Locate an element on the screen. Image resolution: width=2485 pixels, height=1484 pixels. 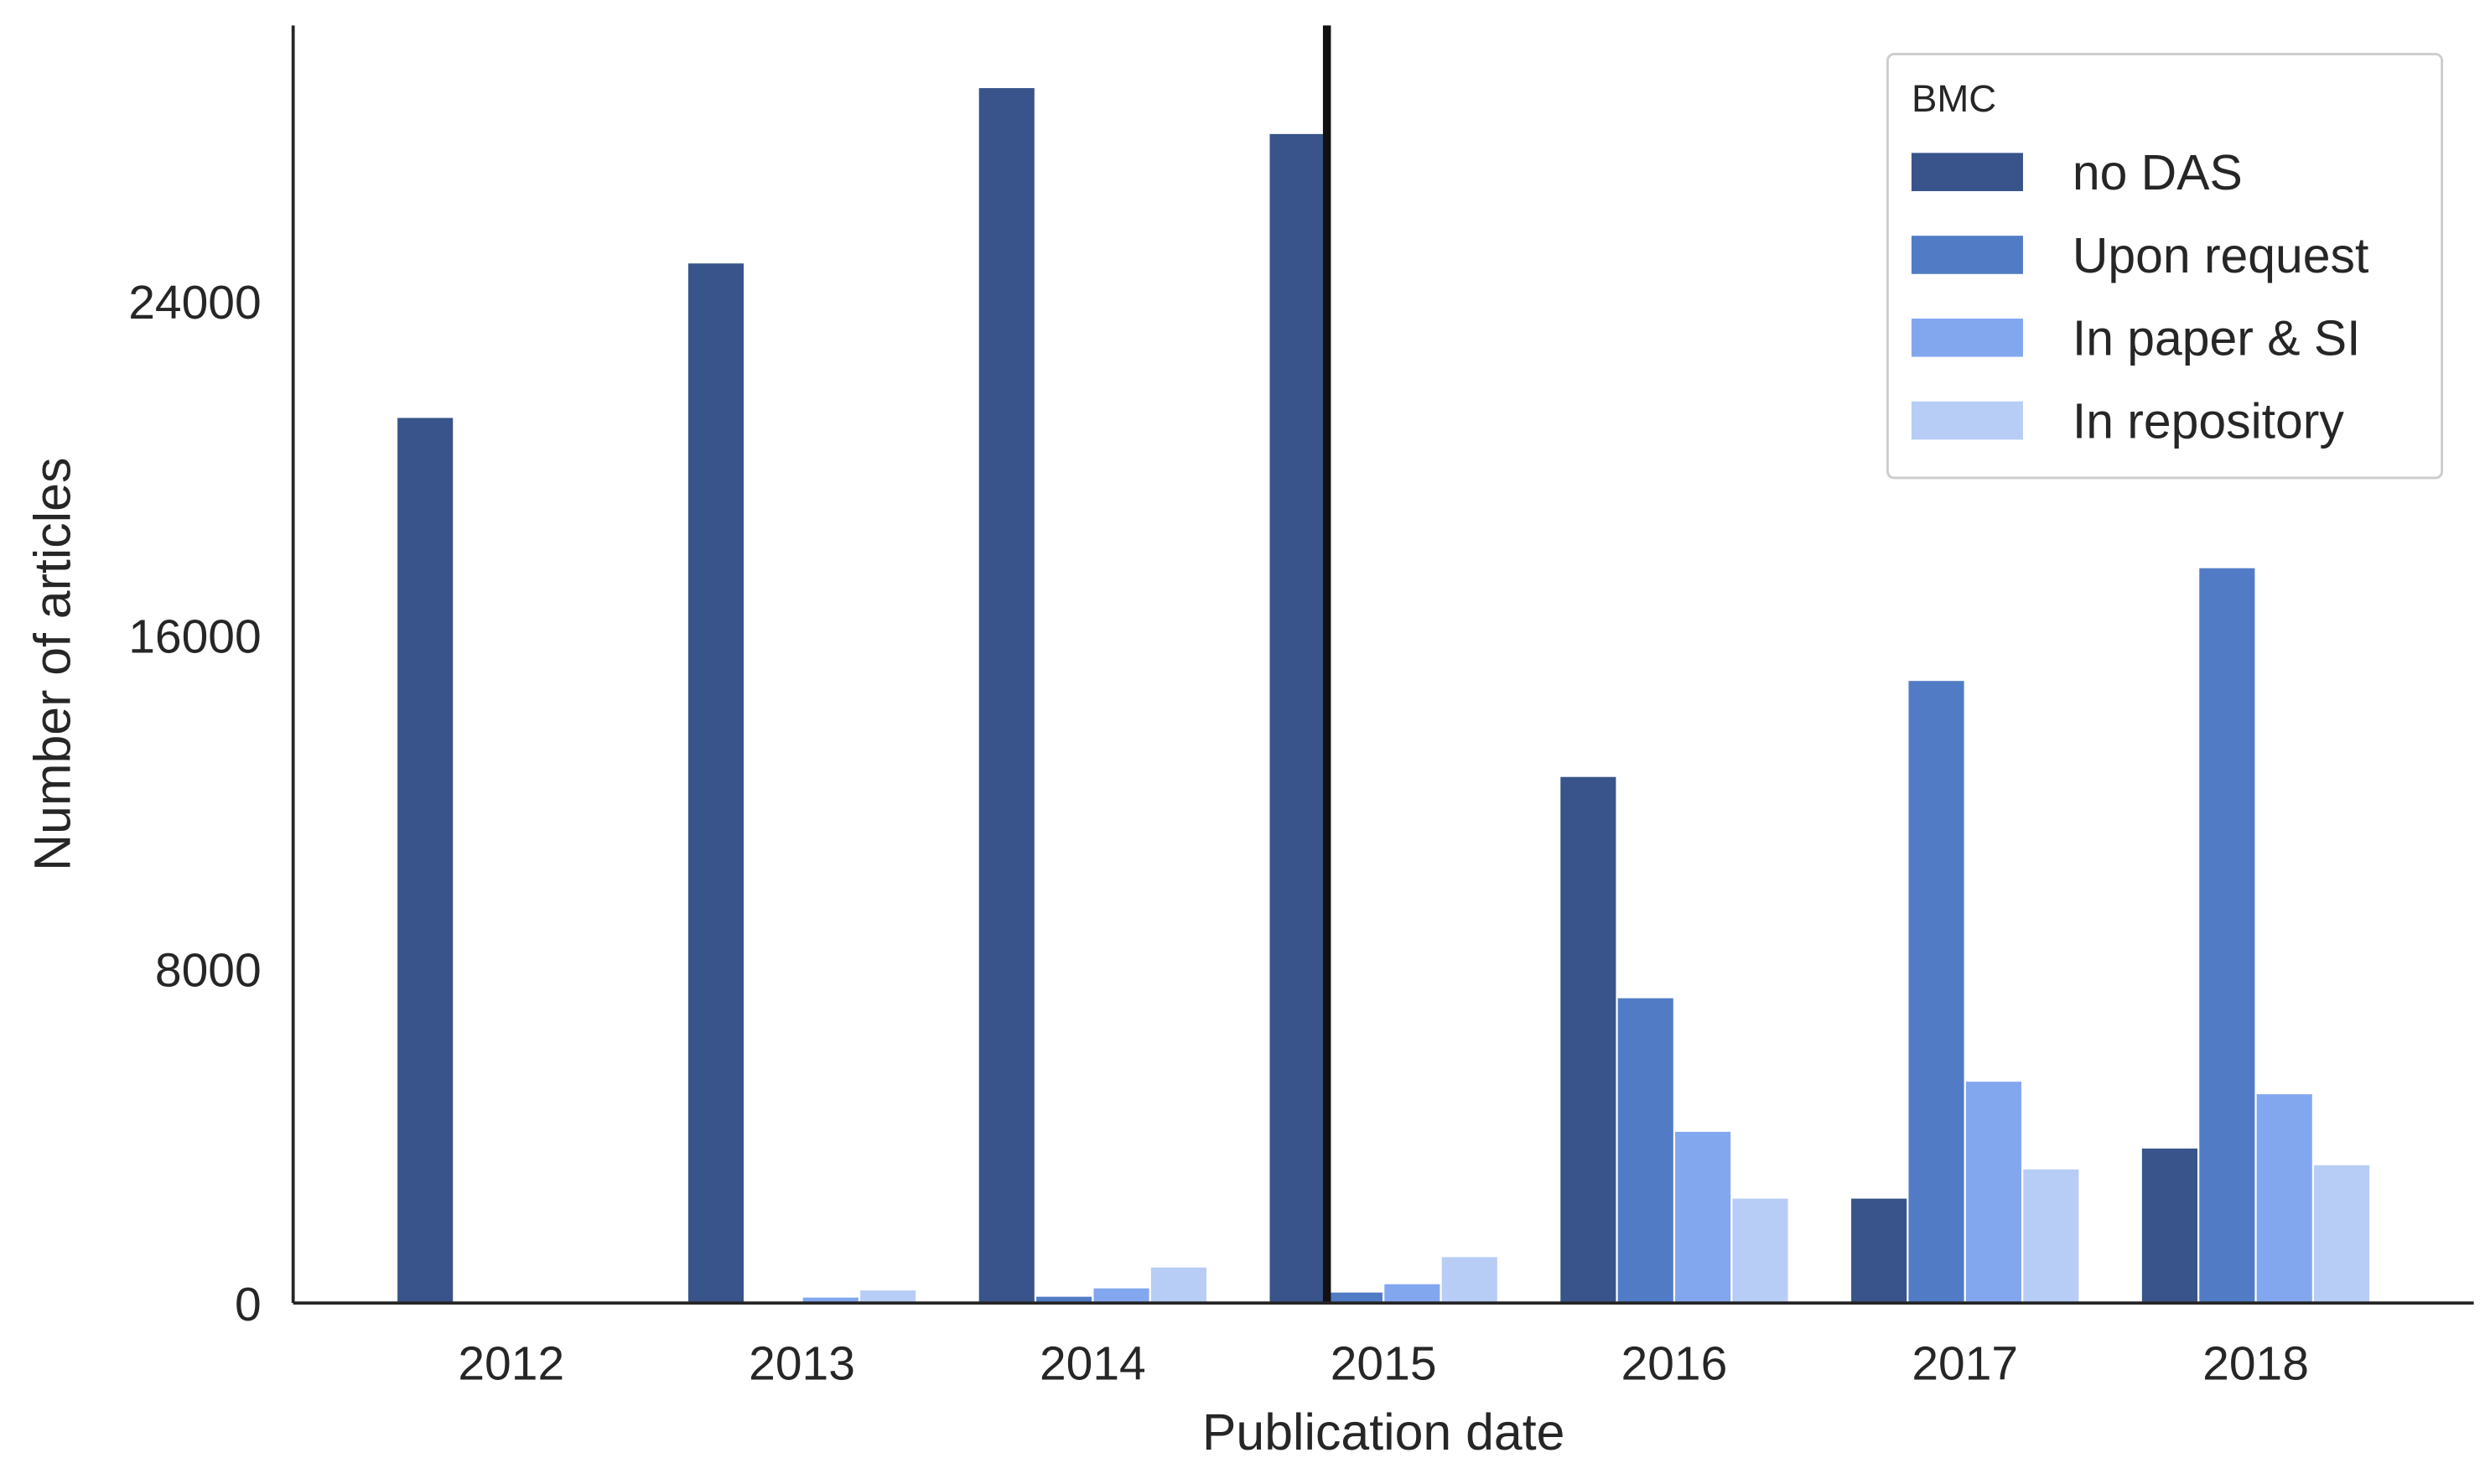
x-tick-label: 2017 is located at coordinates (1965, 1363).